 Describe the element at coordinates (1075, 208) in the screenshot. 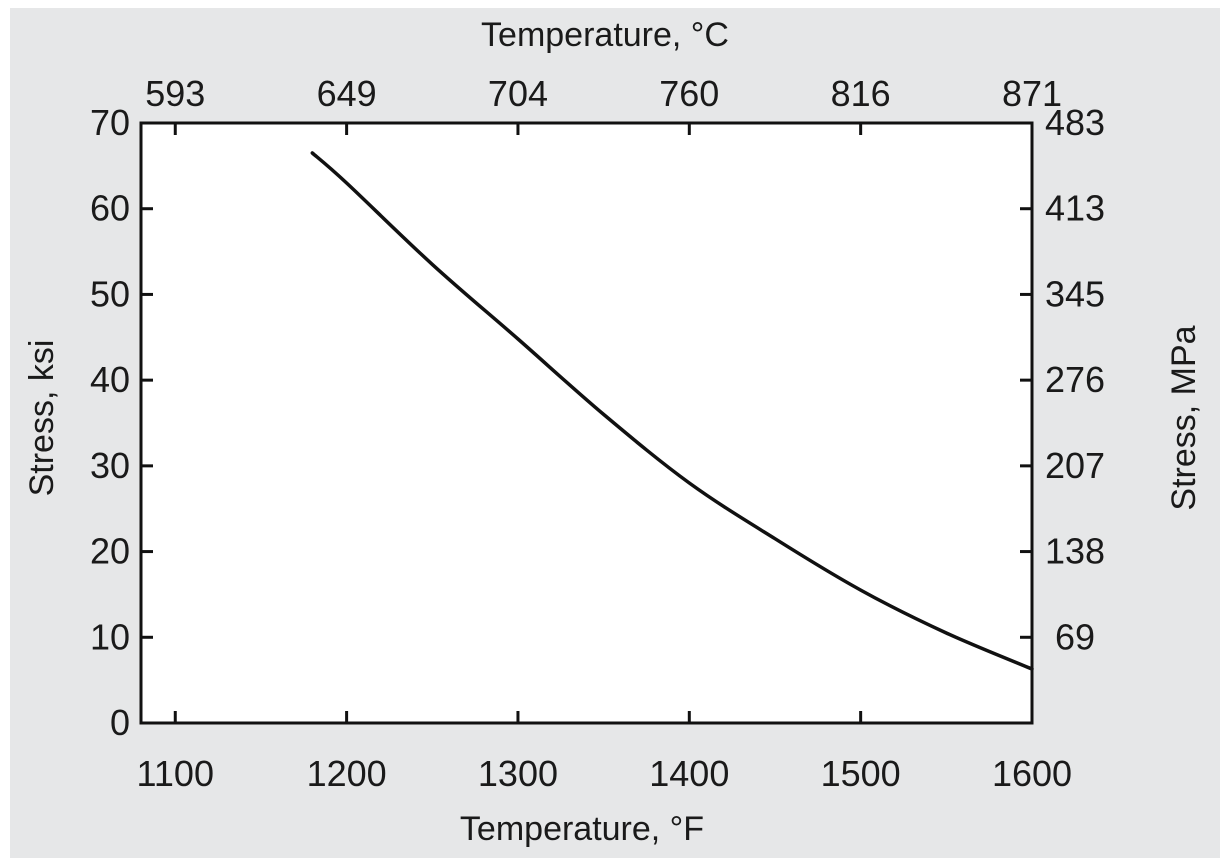

I see `y2-tick-label: 413` at that location.